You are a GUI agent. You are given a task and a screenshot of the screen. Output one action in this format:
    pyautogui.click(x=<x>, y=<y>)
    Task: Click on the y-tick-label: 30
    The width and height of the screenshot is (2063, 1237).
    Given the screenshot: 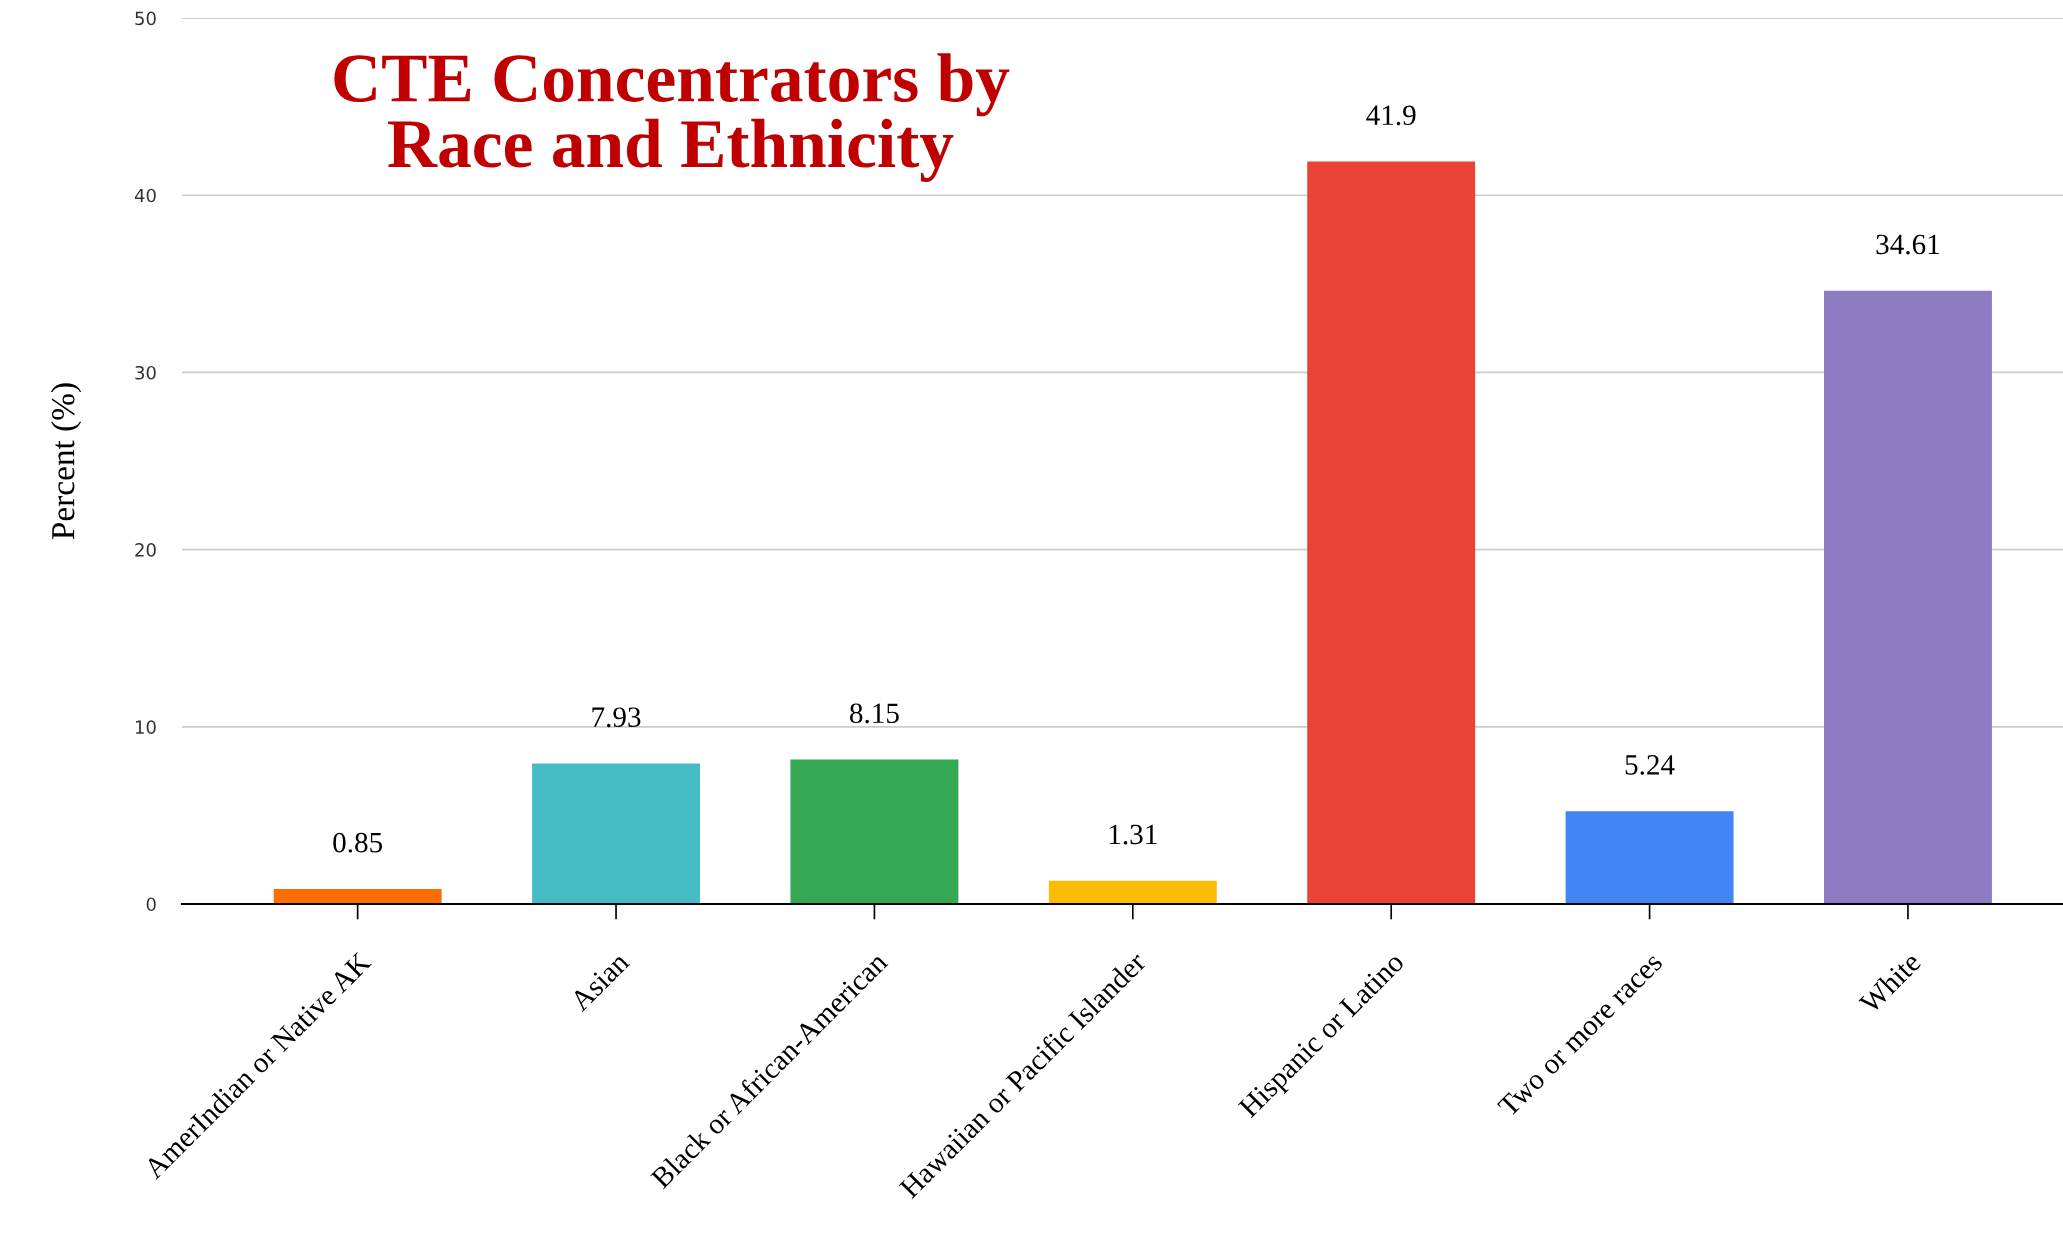 What is the action you would take?
    pyautogui.click(x=145, y=372)
    